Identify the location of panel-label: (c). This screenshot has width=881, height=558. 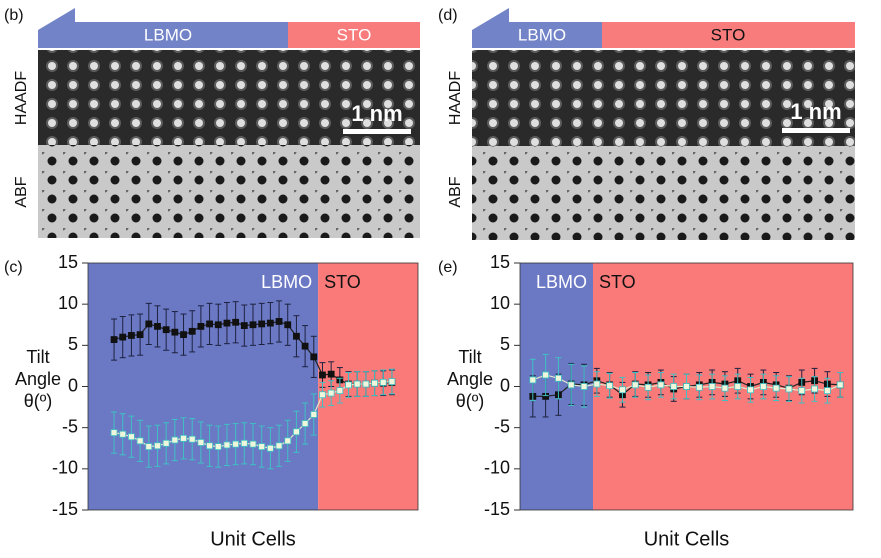
(13, 267).